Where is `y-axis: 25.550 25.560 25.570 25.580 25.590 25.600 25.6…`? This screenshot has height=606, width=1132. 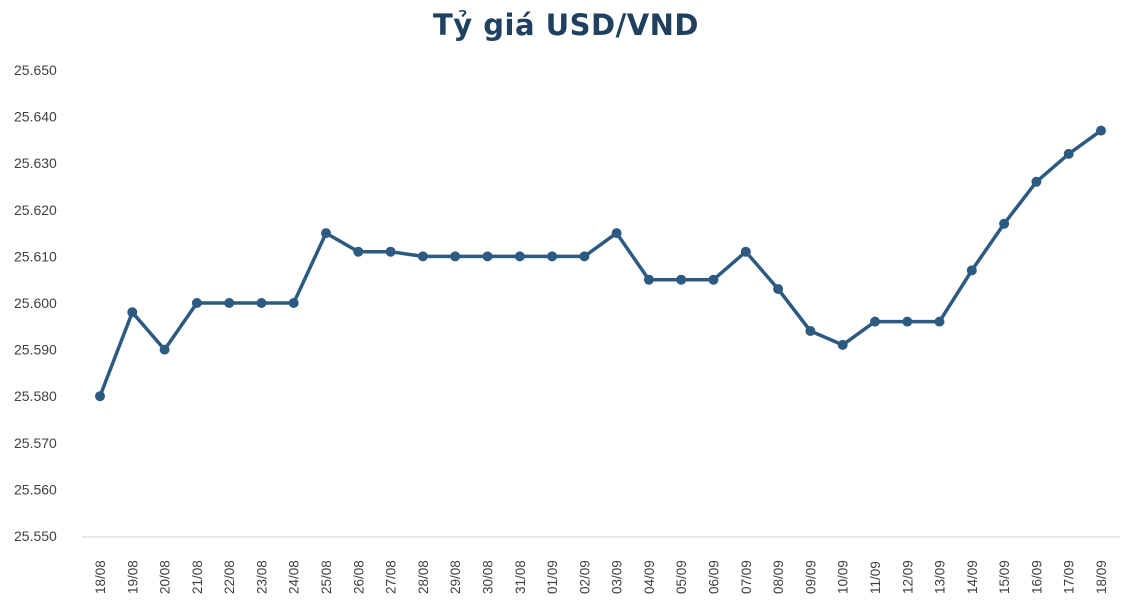 y-axis: 25.550 25.560 25.570 25.580 25.590 25.600 25.6… is located at coordinates (35, 303).